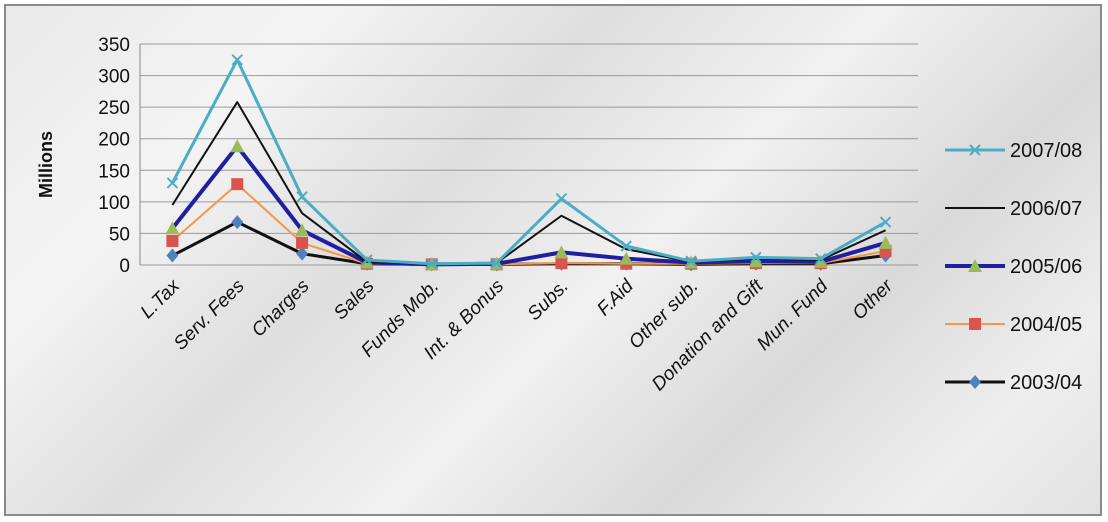  Describe the element at coordinates (114, 77) in the screenshot. I see `y-tick-label: 300` at that location.